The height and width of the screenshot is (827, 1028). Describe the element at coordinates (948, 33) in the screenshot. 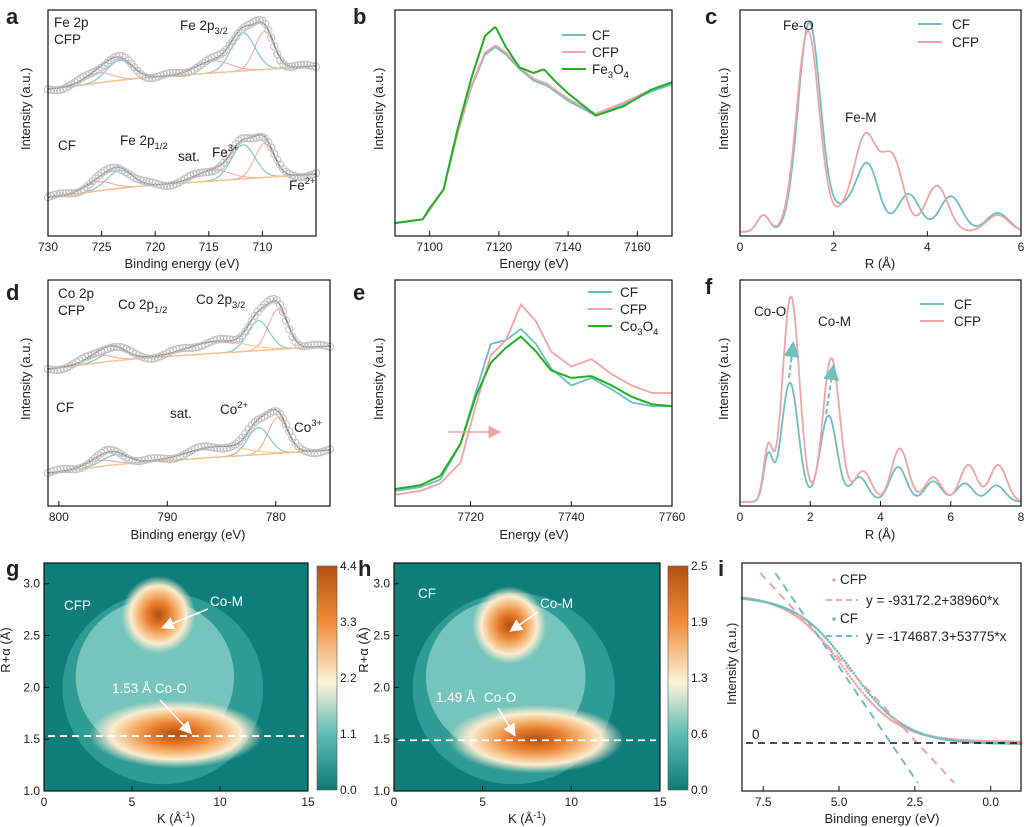

I see `panel-c-legend: CF CFP` at that location.